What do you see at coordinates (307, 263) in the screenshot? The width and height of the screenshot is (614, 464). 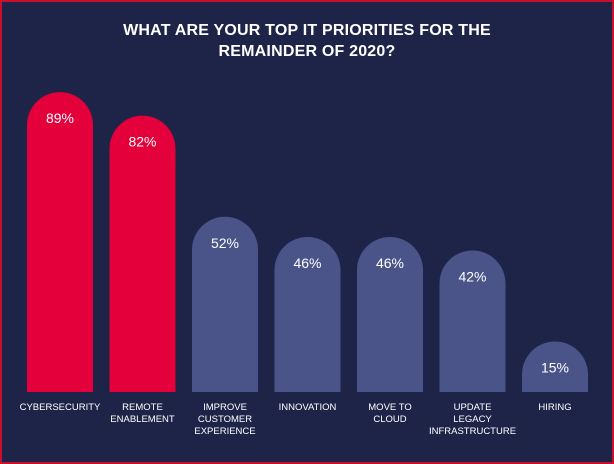 I see `data-label-innovation: 46%` at bounding box center [307, 263].